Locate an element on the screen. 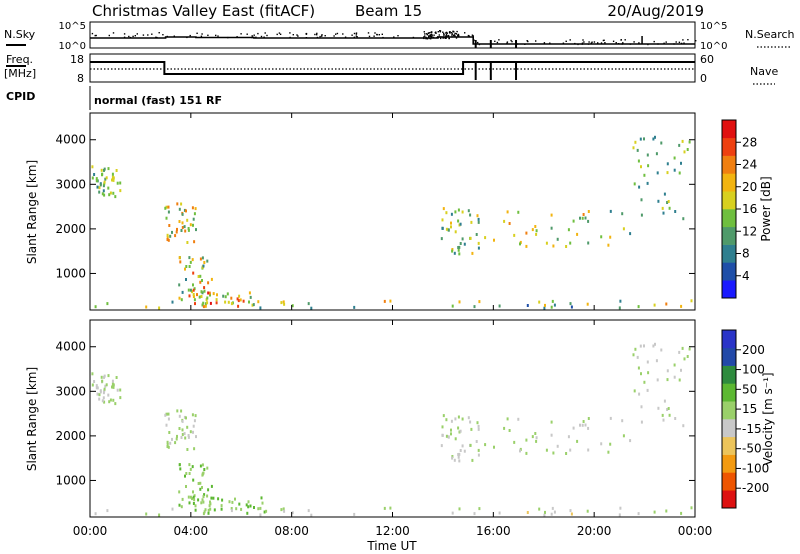  freq-tick-low: 8 is located at coordinates (80, 78).